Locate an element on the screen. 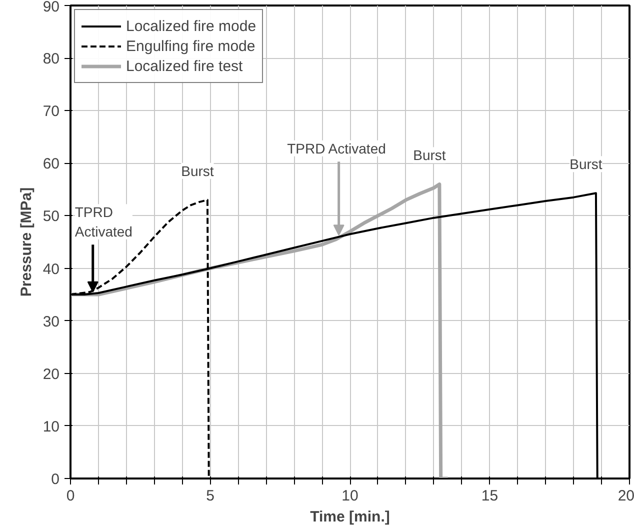 The width and height of the screenshot is (634, 528). x-tick-label: 10 is located at coordinates (350, 496).